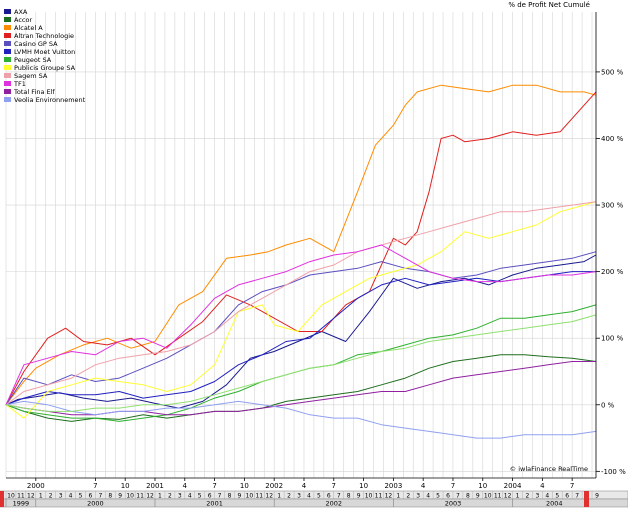 This screenshot has height=508, width=628. I want to click on year-band, so click(314, 503).